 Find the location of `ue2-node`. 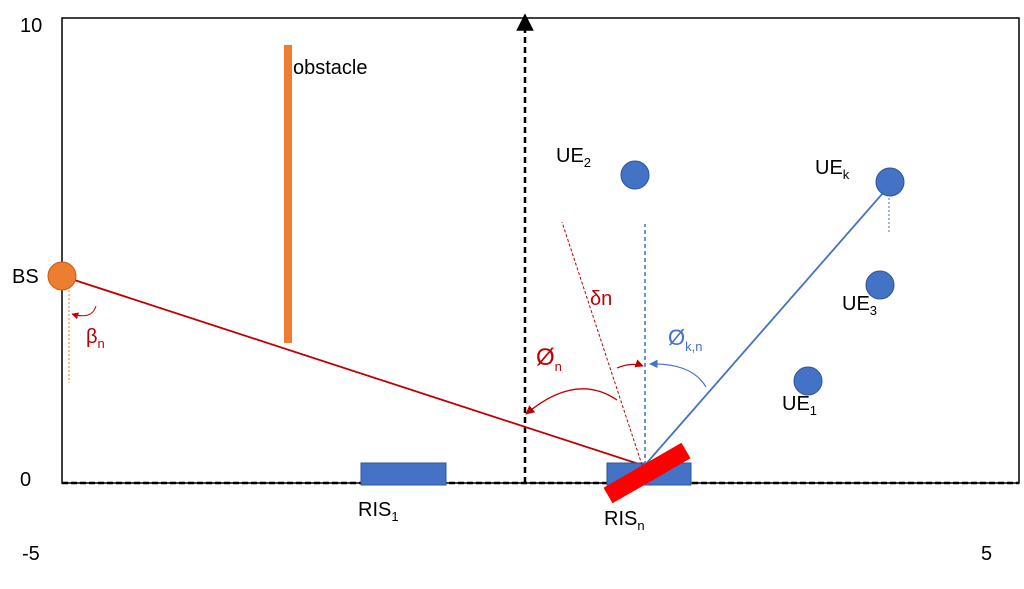

ue2-node is located at coordinates (635, 175).